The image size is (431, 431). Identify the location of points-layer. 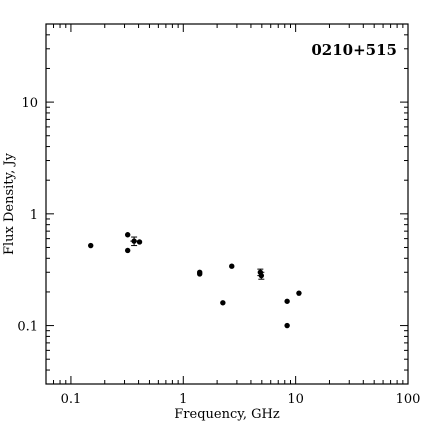
(195, 280).